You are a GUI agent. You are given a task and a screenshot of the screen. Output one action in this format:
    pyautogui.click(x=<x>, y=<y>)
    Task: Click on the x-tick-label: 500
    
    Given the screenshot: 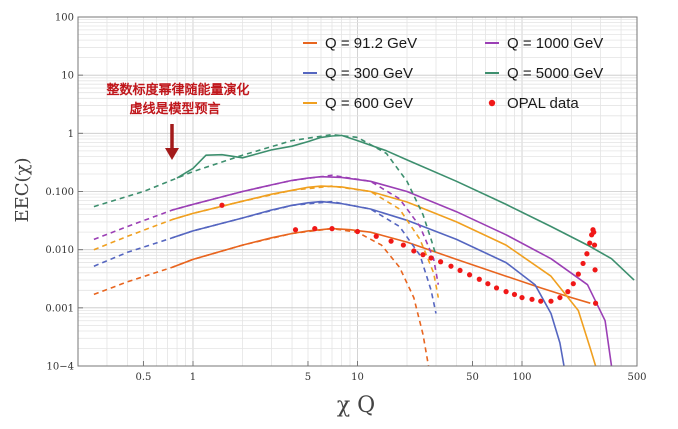 What is the action you would take?
    pyautogui.click(x=636, y=377)
    